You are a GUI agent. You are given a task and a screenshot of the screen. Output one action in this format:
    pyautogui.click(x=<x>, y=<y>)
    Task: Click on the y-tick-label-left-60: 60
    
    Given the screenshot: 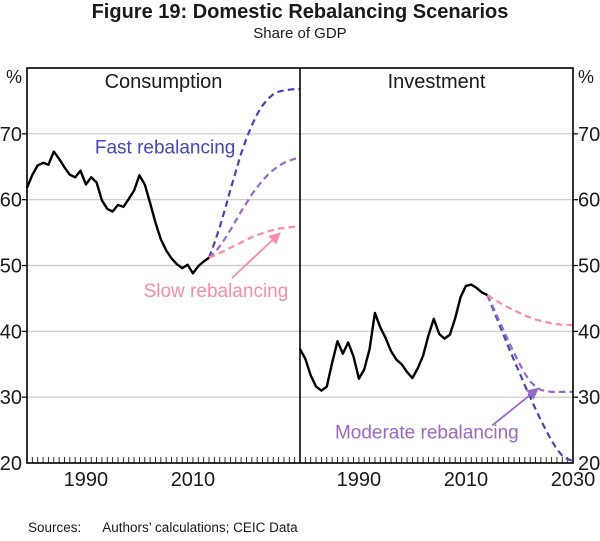 What is the action you would take?
    pyautogui.click(x=11, y=201)
    